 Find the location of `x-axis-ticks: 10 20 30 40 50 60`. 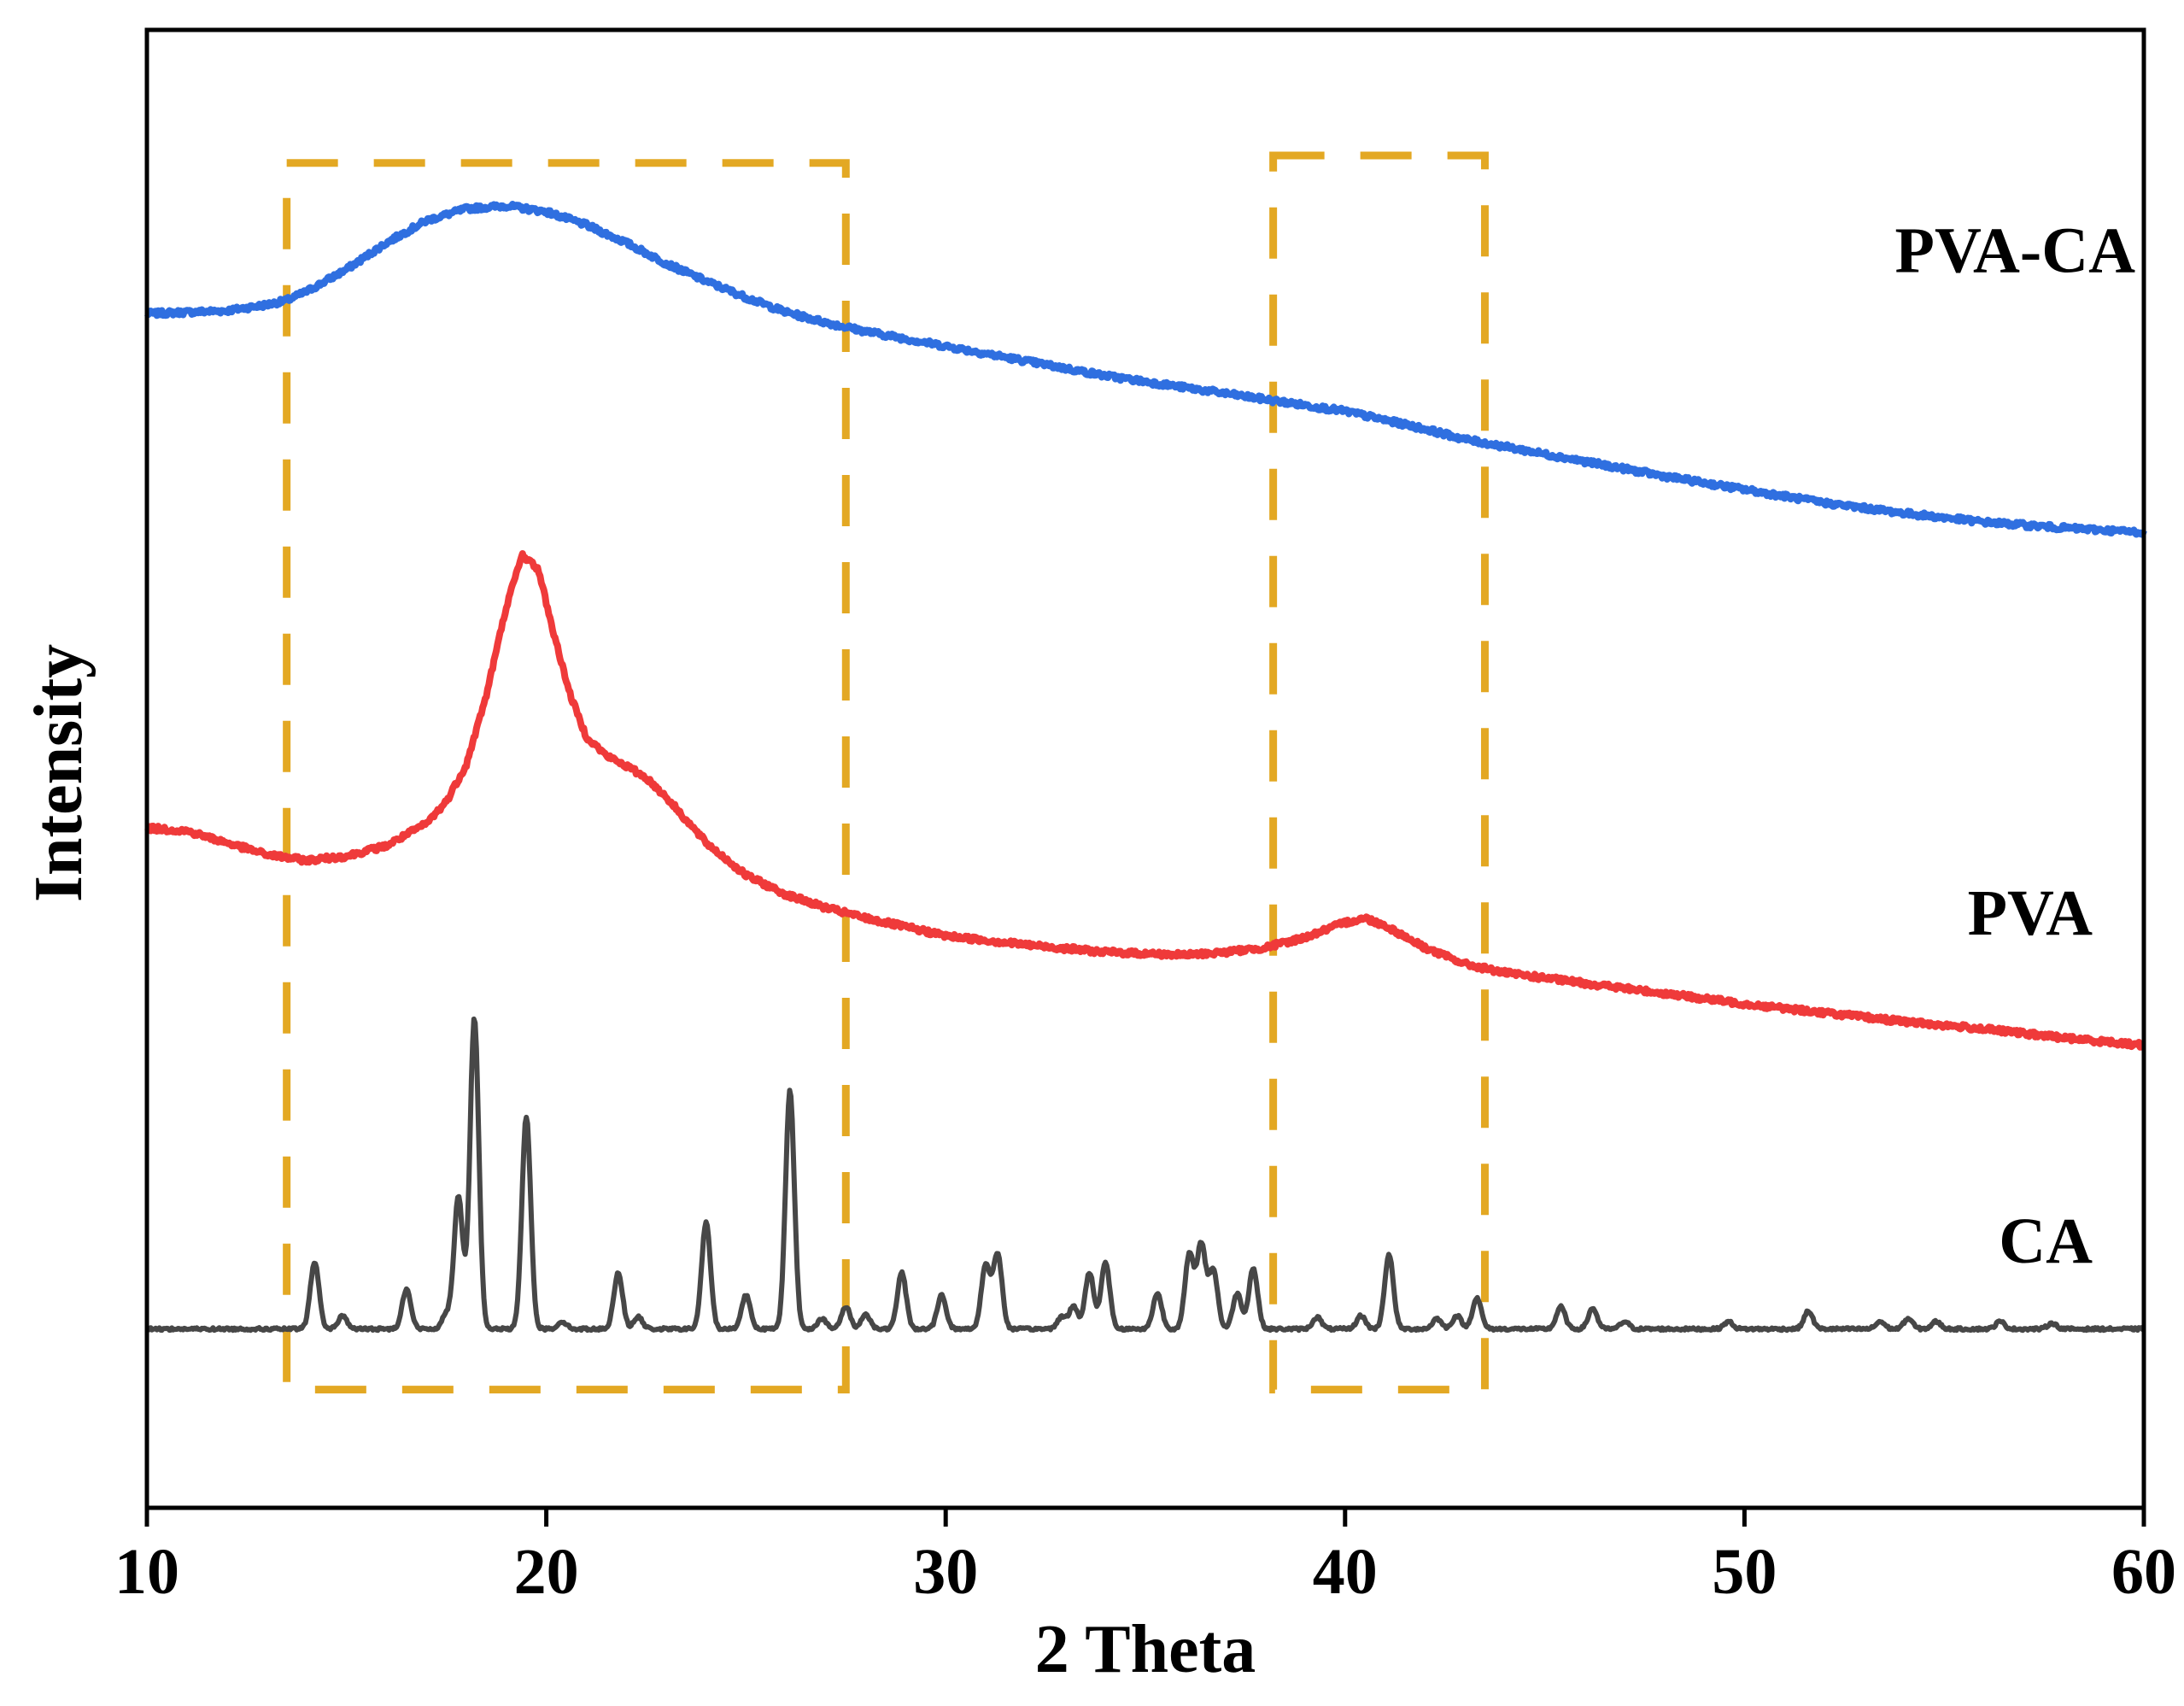

x-axis-ticks: 10 20 30 40 50 60 is located at coordinates (1145, 1558).